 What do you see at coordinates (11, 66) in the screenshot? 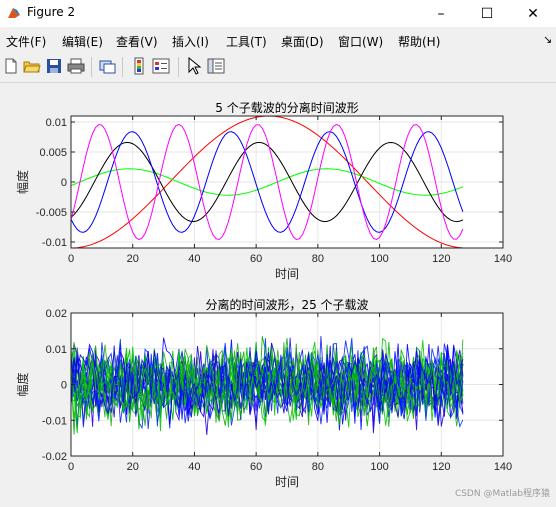
I see `new-figure-icon` at bounding box center [11, 66].